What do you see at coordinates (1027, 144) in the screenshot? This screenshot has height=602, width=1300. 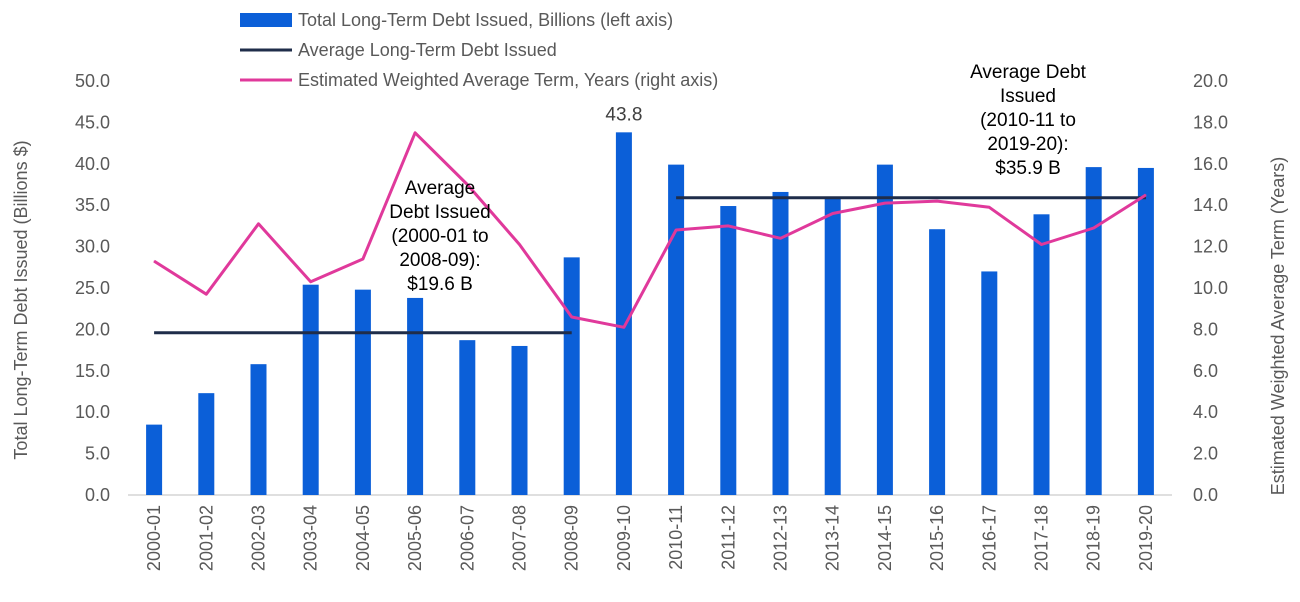 I see `annotation-line: 2019-20):` at bounding box center [1027, 144].